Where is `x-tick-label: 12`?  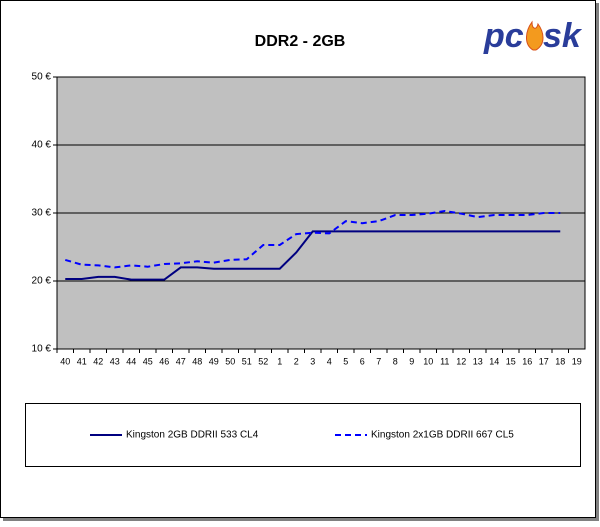
x-tick-label: 12 is located at coordinates (461, 361).